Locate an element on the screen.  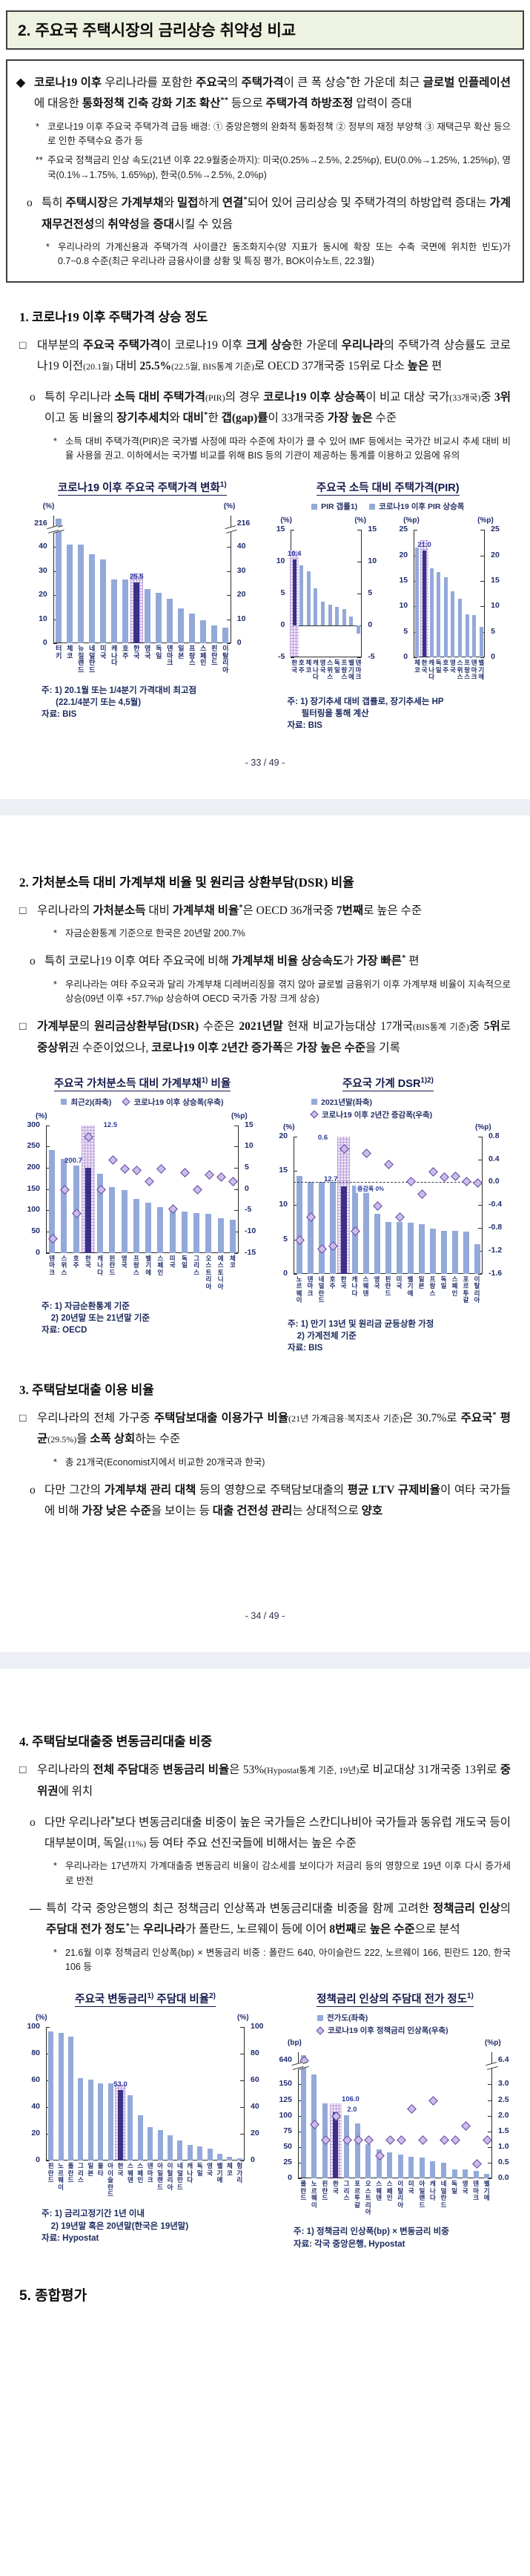
left-tick-label: 10 is located at coordinates (280, 561).